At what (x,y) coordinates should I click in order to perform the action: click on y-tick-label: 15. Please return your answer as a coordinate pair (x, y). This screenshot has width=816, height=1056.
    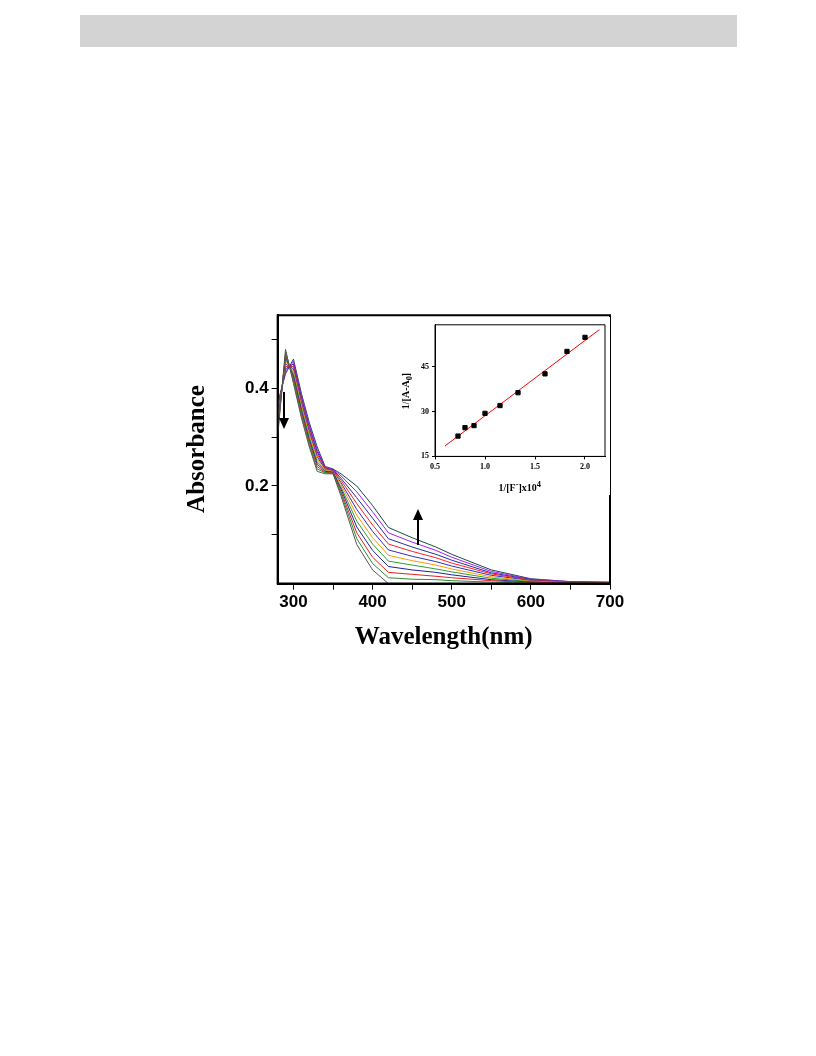
    Looking at the image, I should click on (425, 456).